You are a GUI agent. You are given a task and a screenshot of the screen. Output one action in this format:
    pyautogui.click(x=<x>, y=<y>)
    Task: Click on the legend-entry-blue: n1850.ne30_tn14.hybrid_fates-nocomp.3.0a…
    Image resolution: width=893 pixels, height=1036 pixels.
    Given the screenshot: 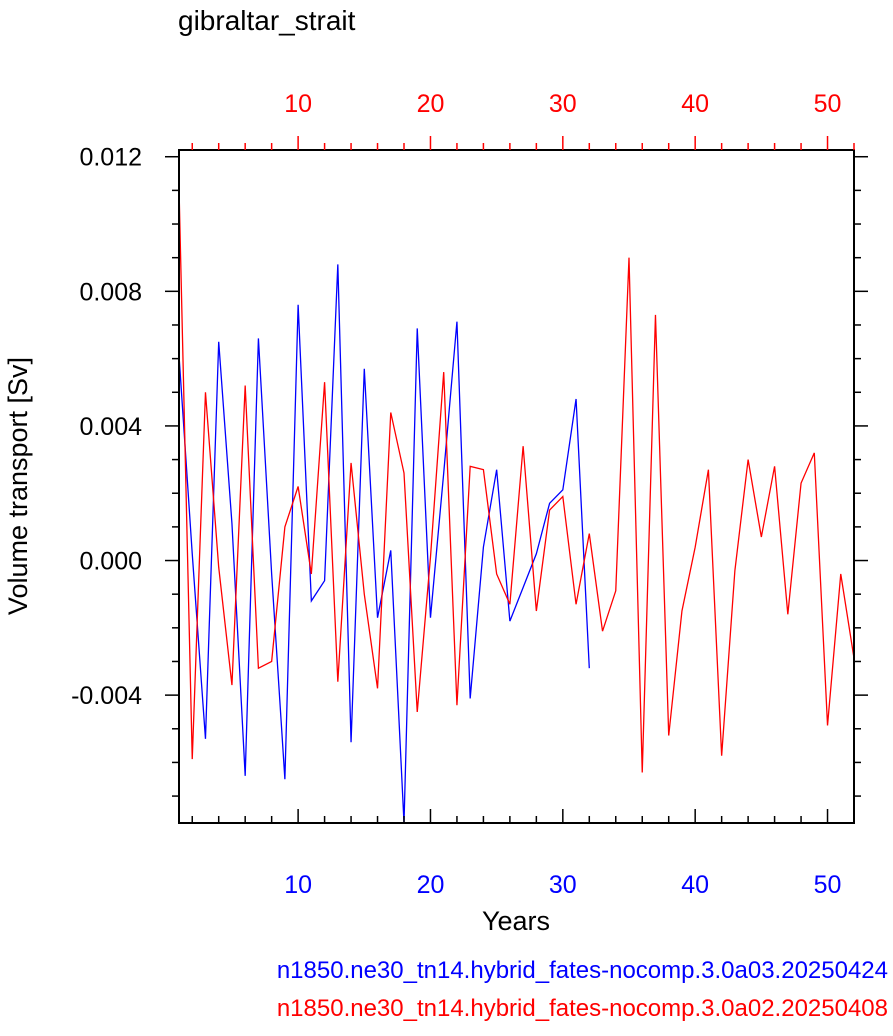 What is the action you would take?
    pyautogui.click(x=582, y=970)
    